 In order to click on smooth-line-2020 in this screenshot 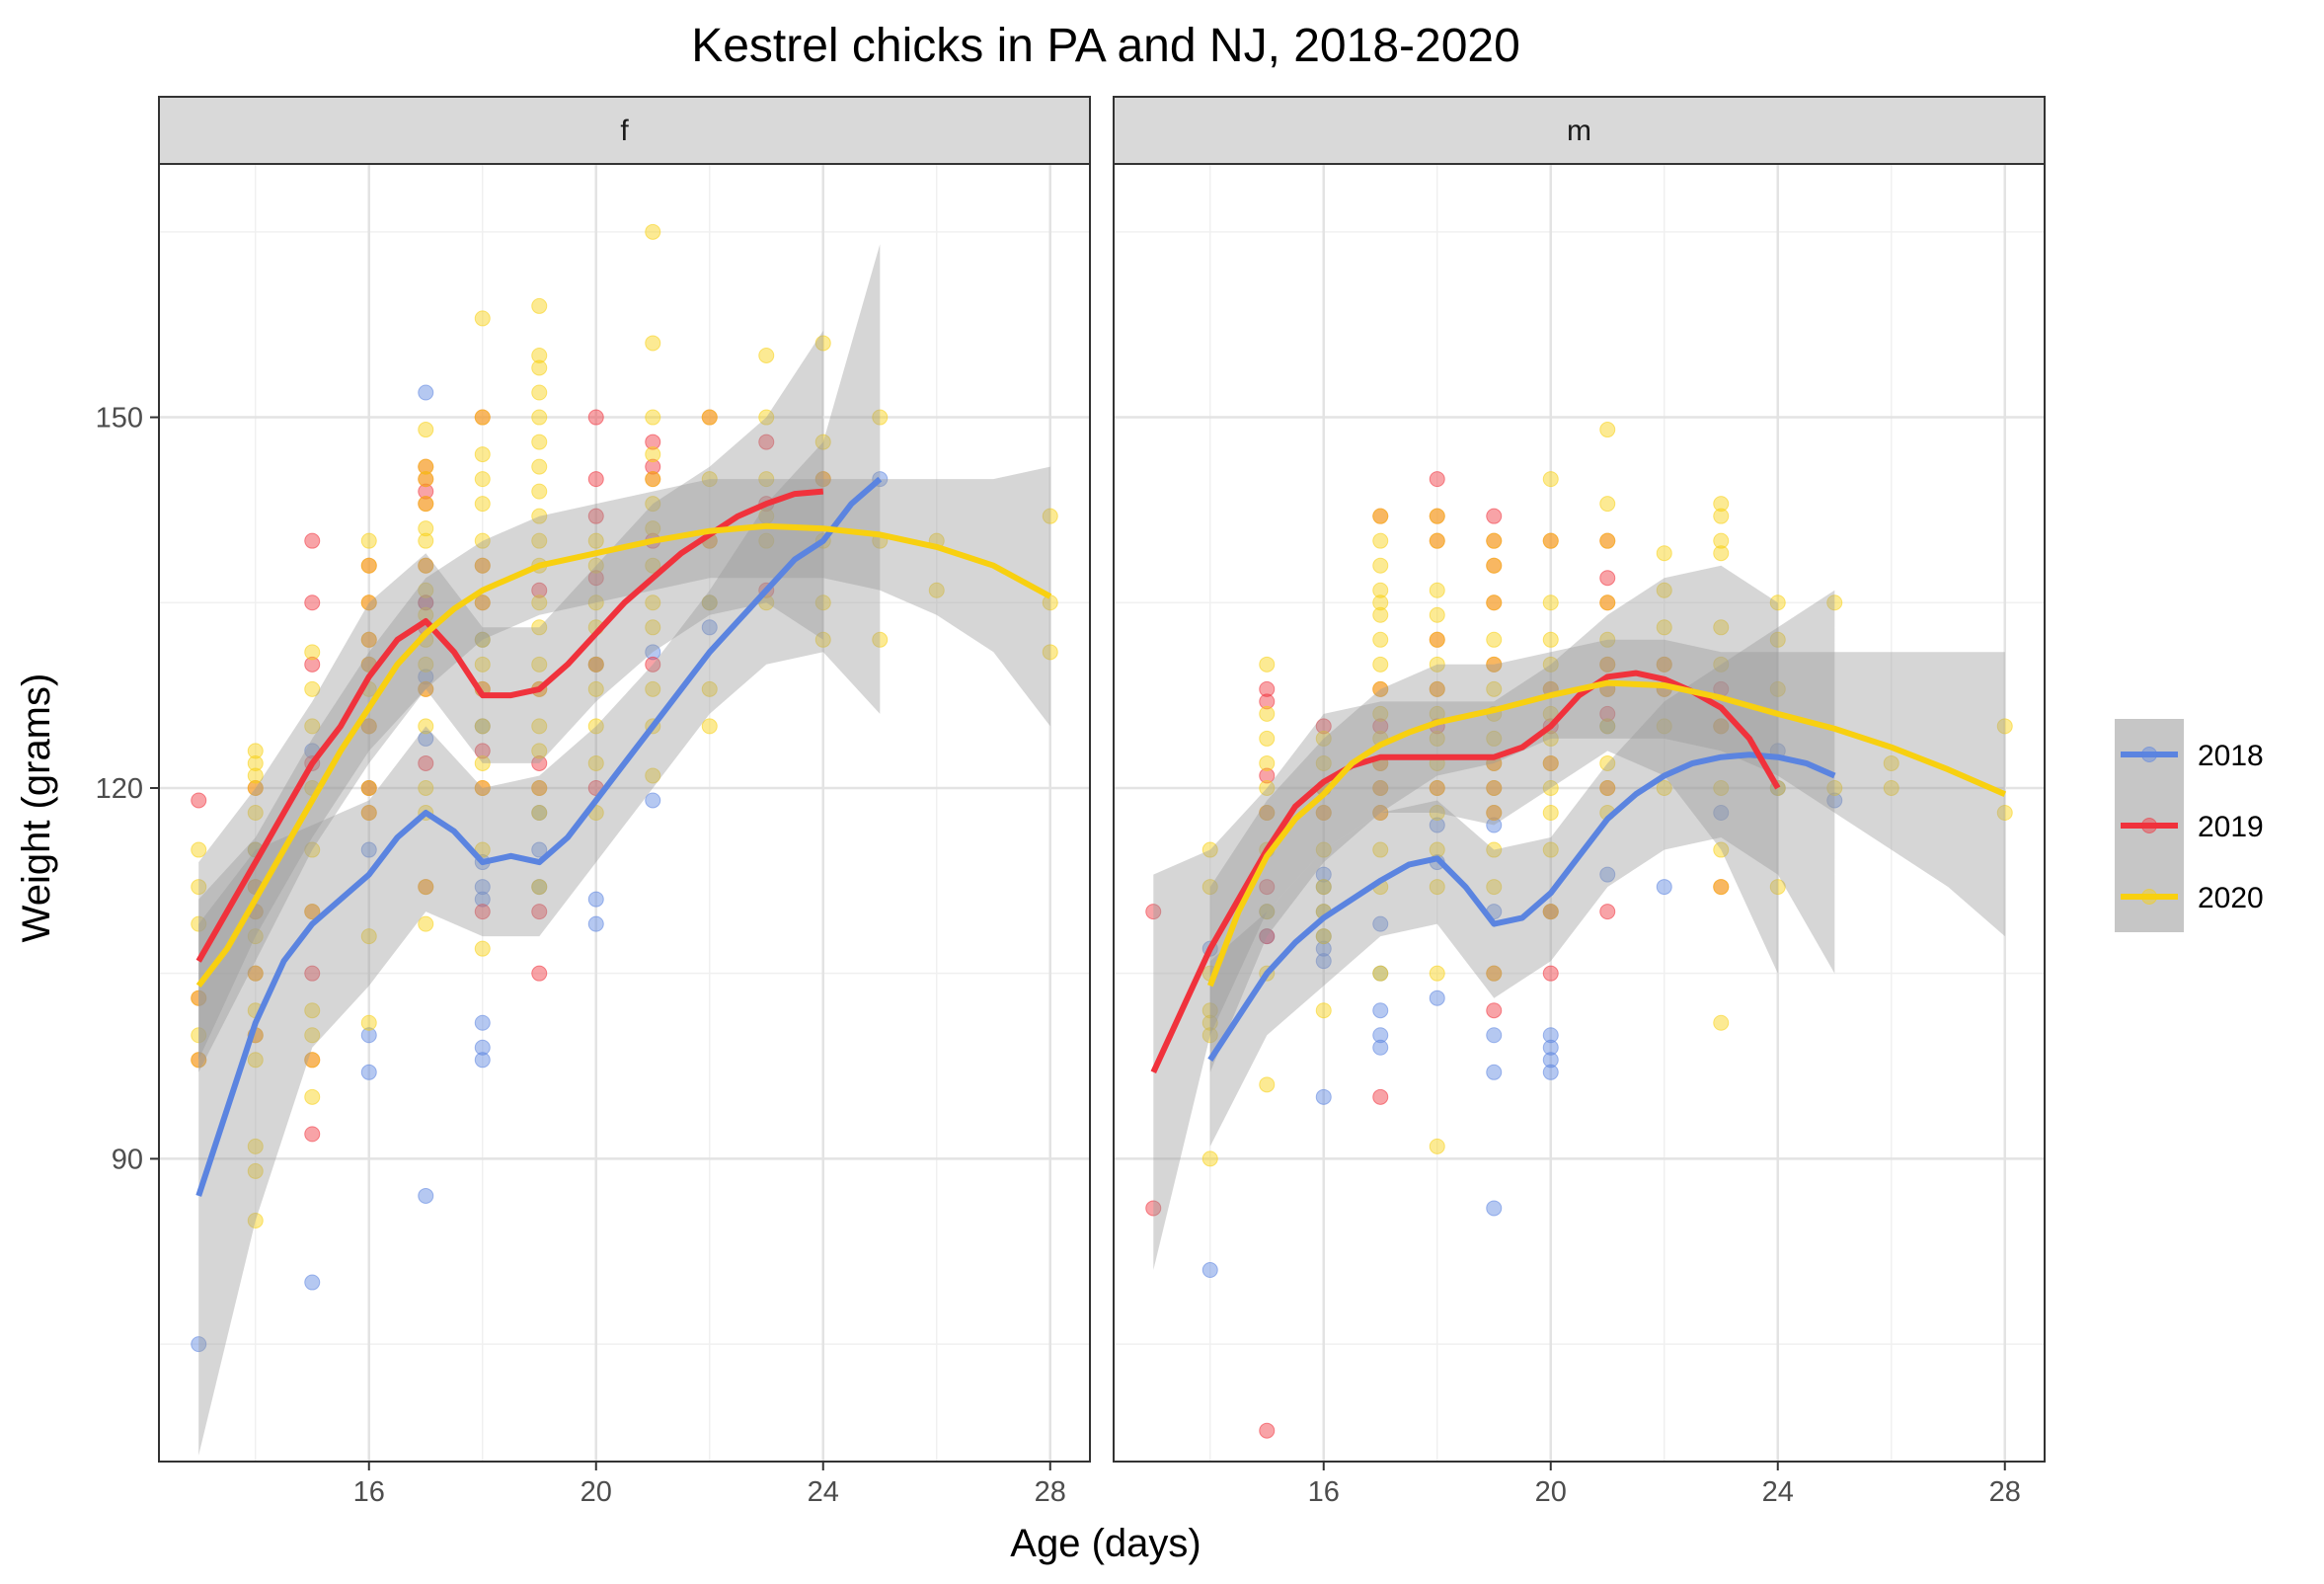, I will do `click(1606, 833)`.